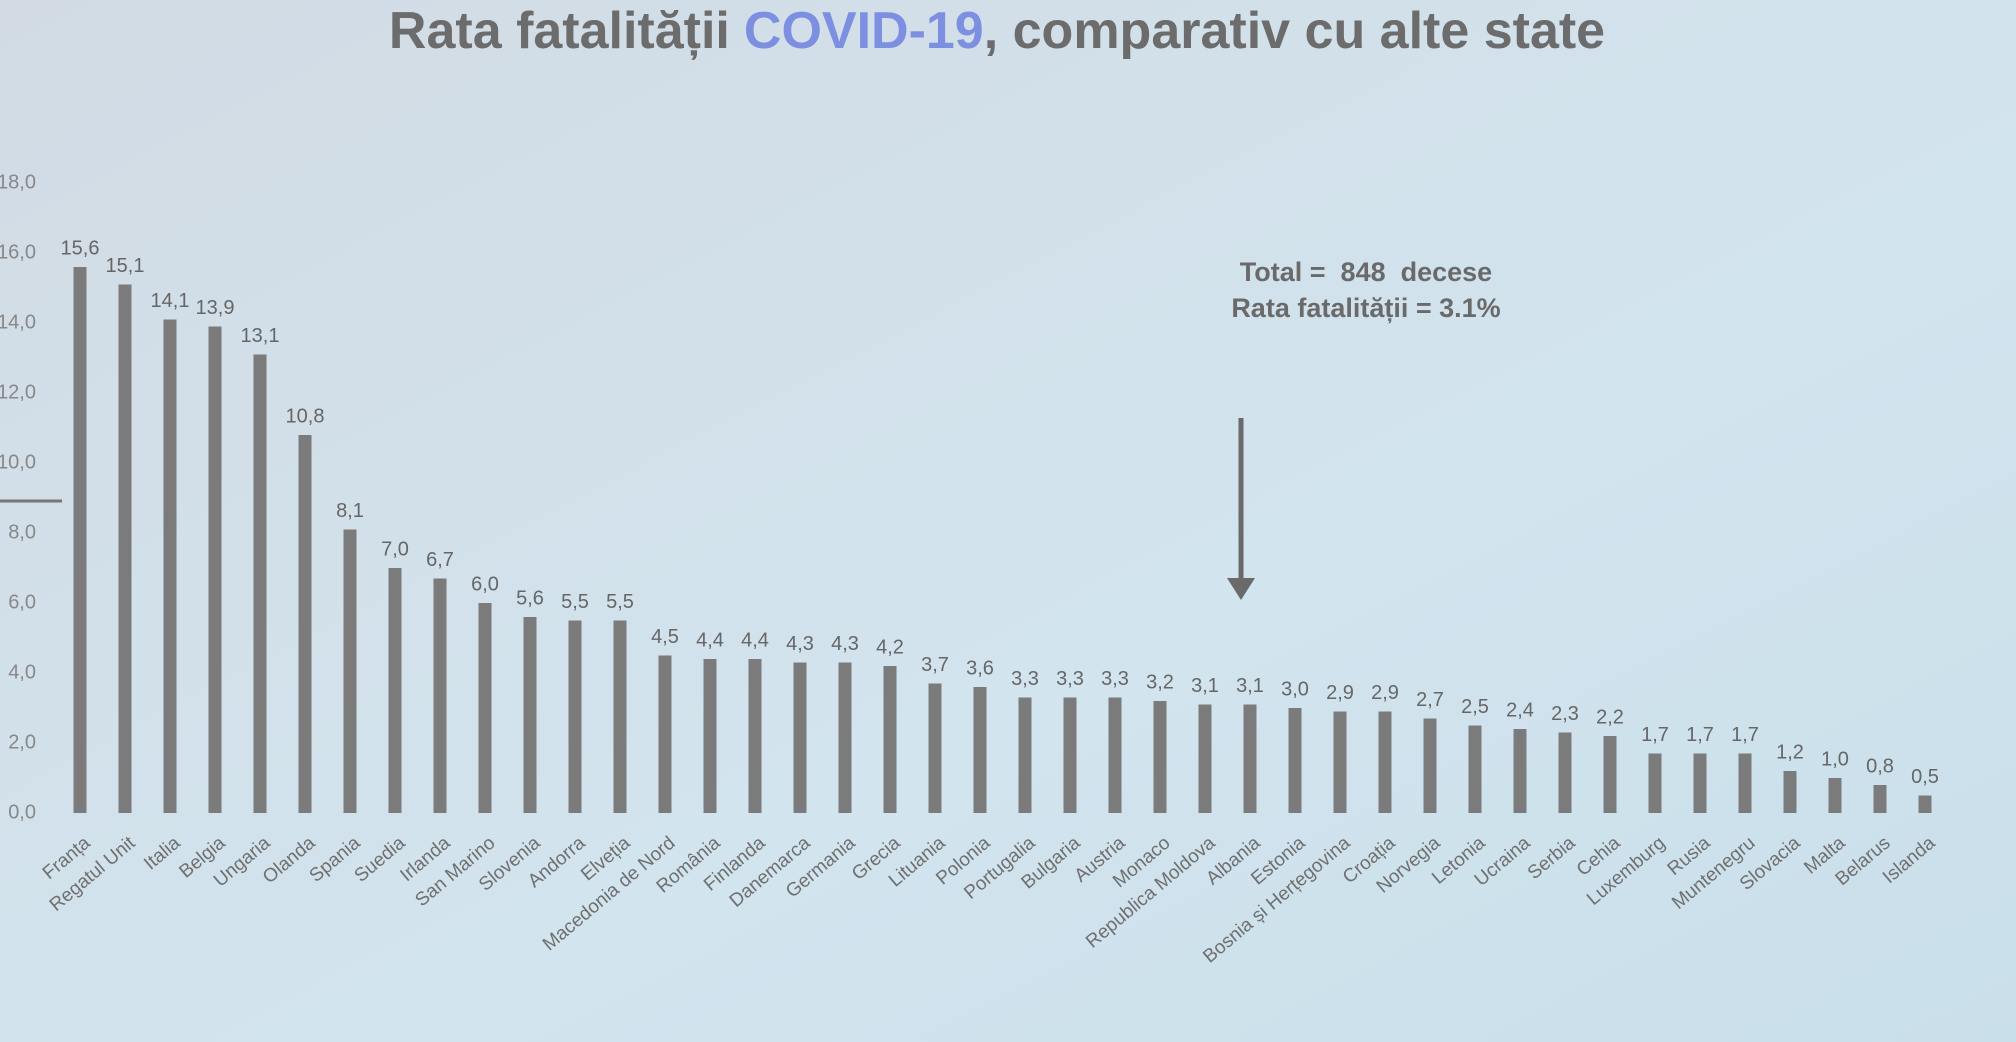 This screenshot has height=1042, width=2016. Describe the element at coordinates (530, 598) in the screenshot. I see `value-label: 5,6` at that location.